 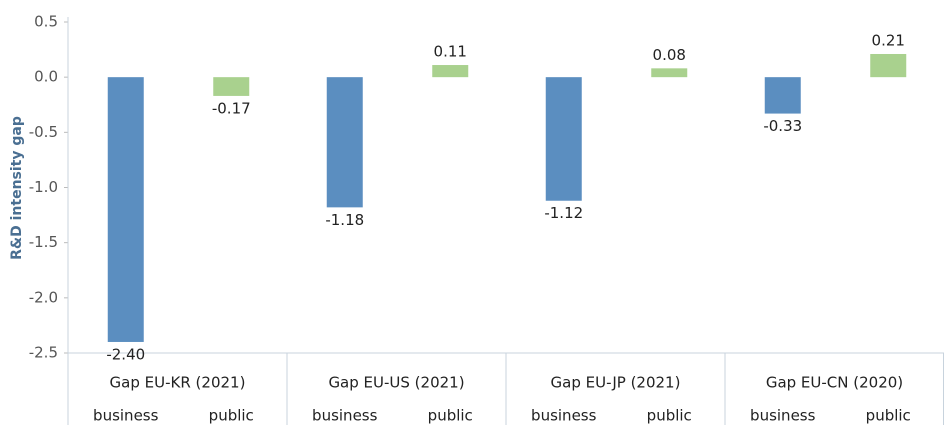 I want to click on y-tick-label: -2.0, so click(x=43, y=297).